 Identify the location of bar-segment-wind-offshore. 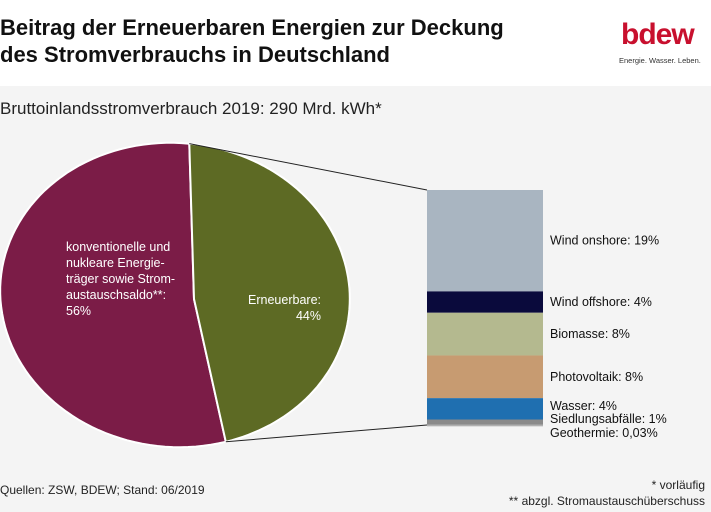
(485, 302).